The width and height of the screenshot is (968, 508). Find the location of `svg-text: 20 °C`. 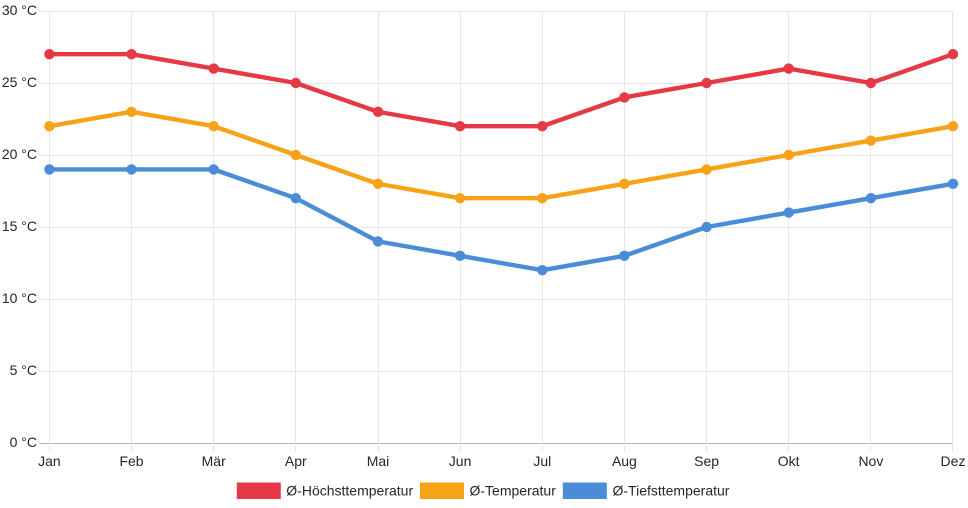

svg-text: 20 °C is located at coordinates (19, 154).